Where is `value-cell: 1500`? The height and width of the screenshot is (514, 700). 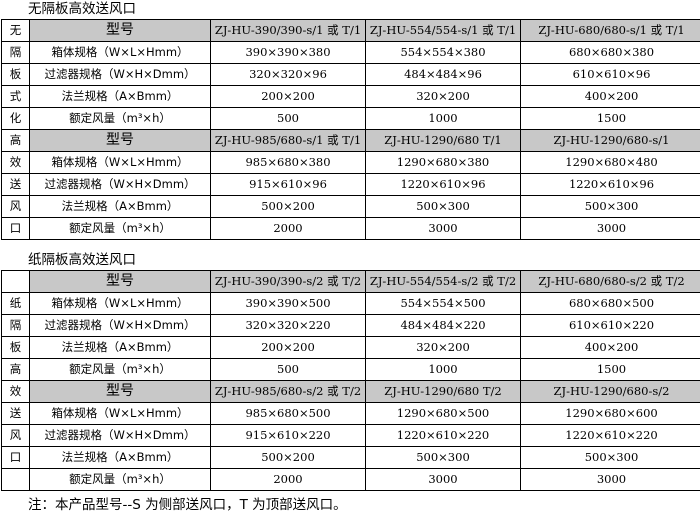 value-cell: 1500 is located at coordinates (610, 370).